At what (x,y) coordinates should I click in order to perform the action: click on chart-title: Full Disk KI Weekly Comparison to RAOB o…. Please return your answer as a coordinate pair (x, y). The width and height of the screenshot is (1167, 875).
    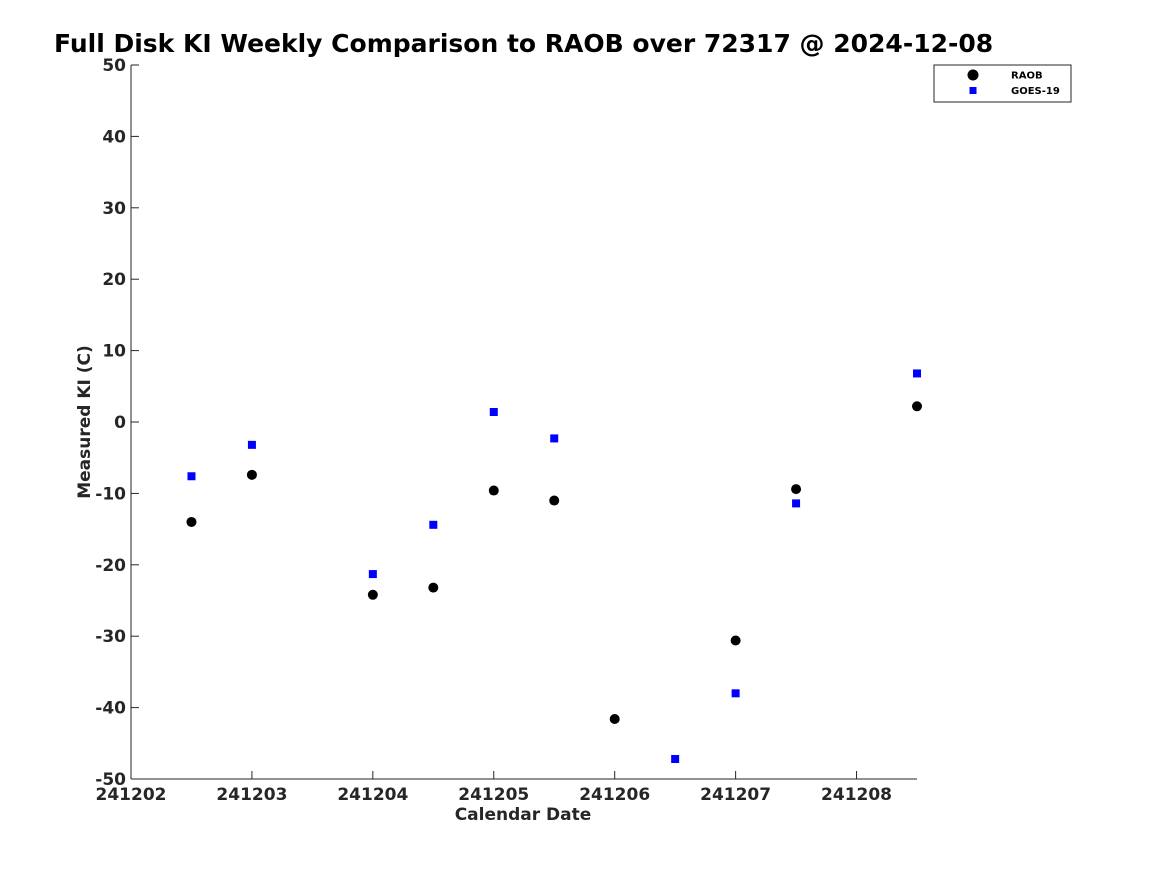
    Looking at the image, I should click on (523, 43).